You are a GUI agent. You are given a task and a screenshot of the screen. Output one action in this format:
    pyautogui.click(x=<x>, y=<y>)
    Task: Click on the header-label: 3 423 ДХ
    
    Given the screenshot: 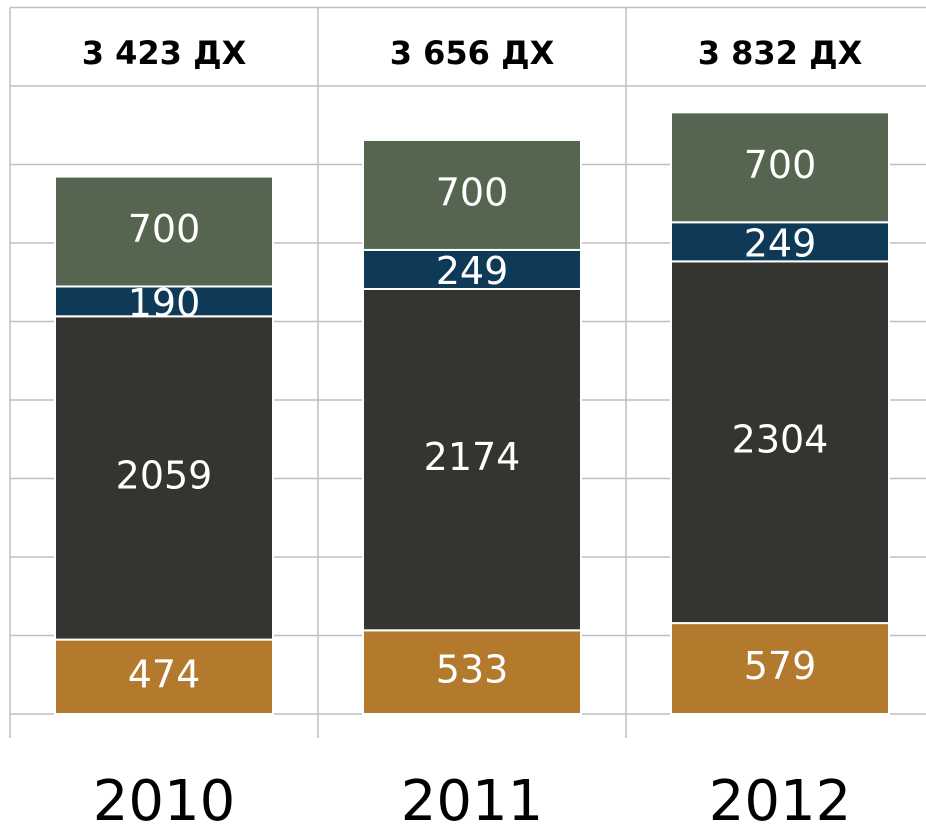 What is the action you would take?
    pyautogui.click(x=164, y=53)
    